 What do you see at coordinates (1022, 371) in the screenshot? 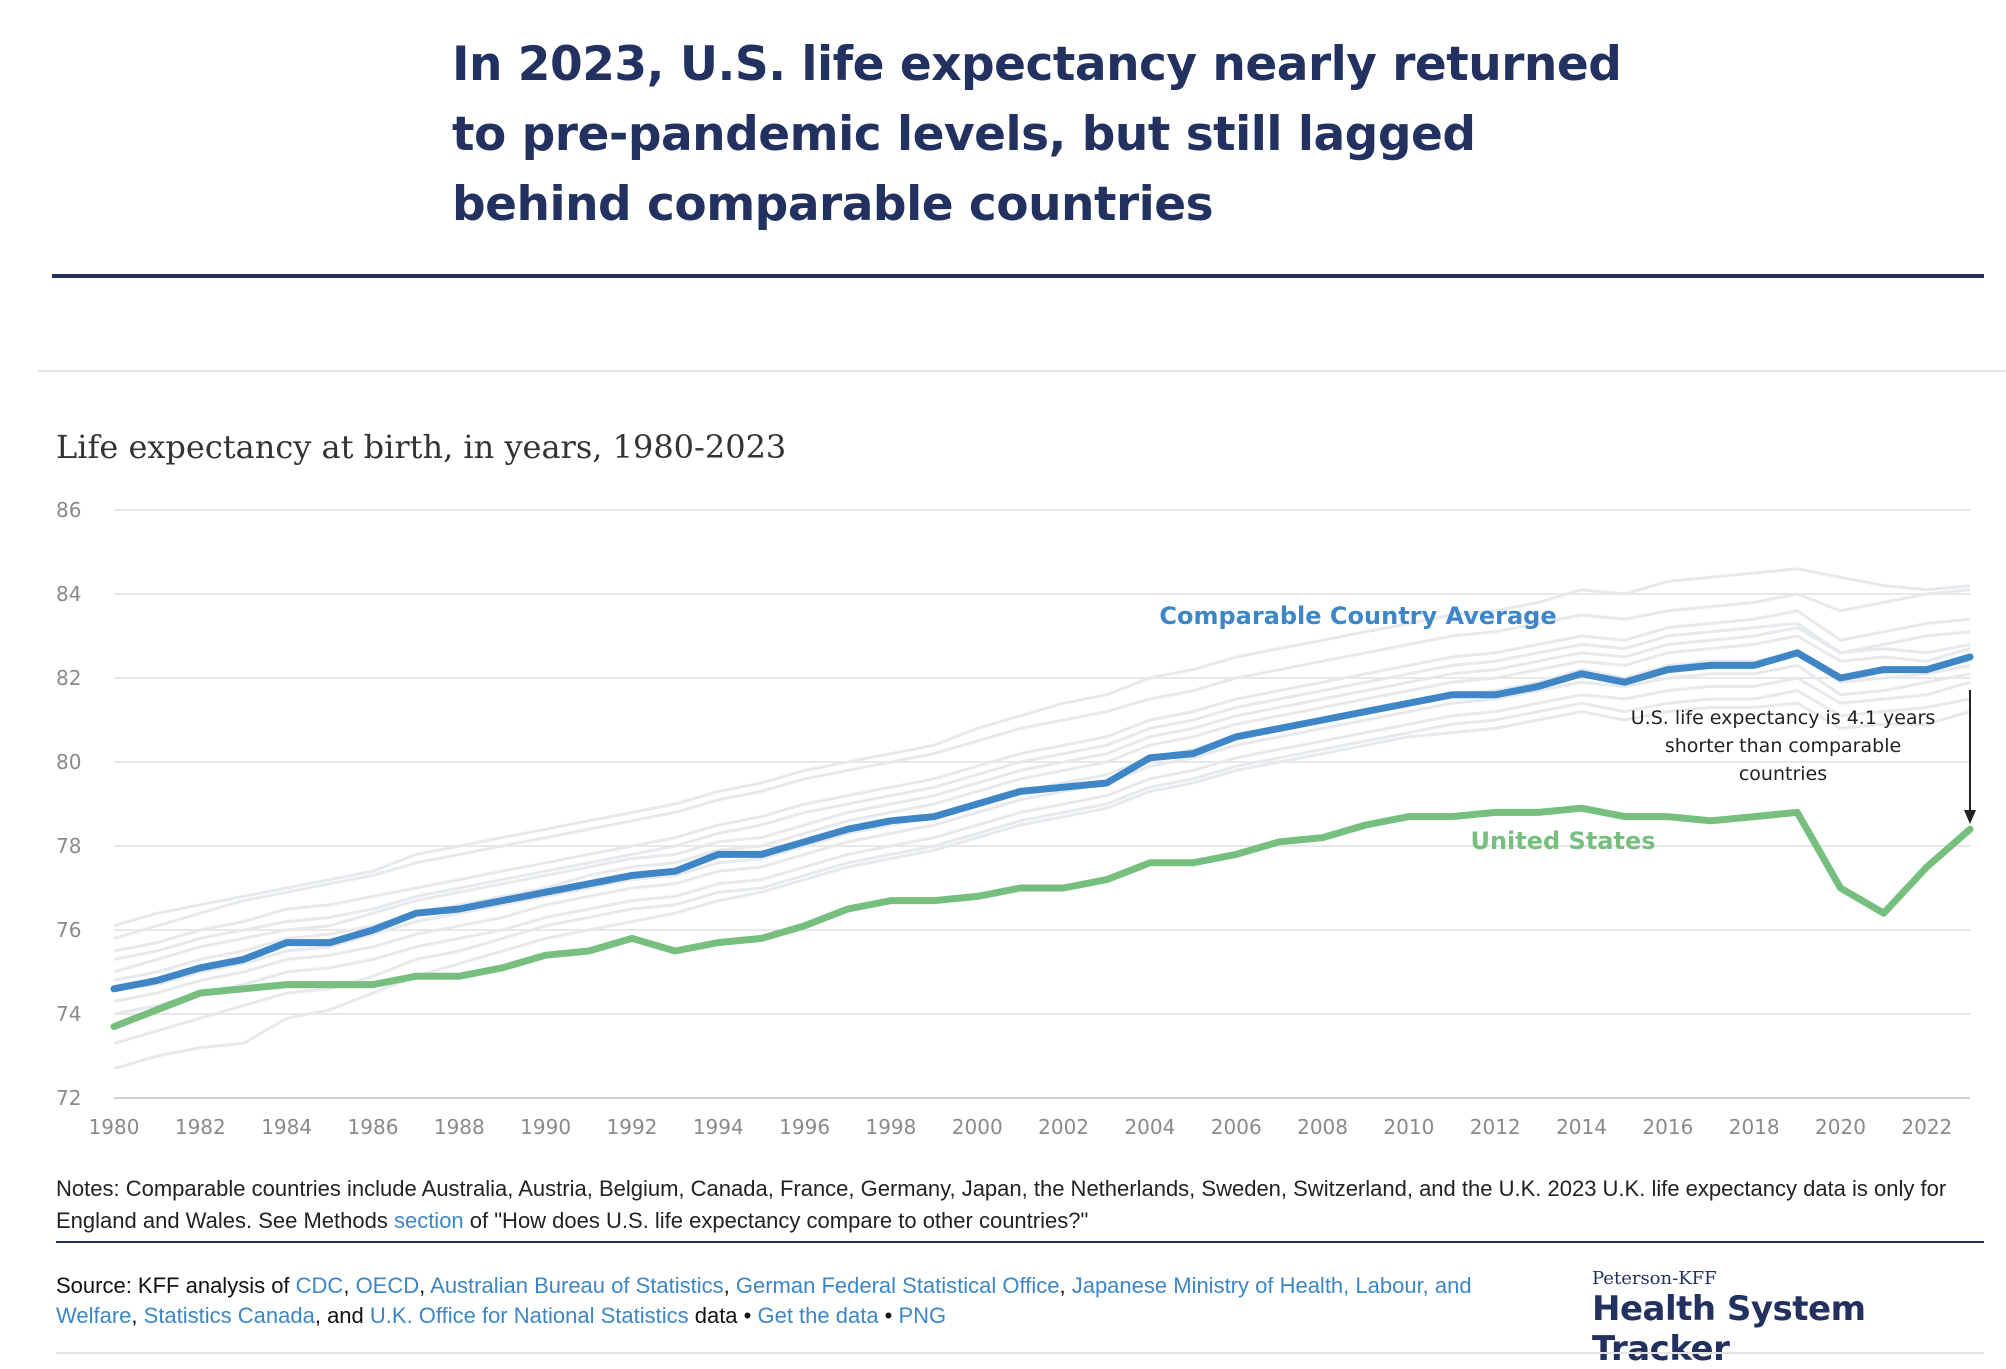
I see `section-divider` at bounding box center [1022, 371].